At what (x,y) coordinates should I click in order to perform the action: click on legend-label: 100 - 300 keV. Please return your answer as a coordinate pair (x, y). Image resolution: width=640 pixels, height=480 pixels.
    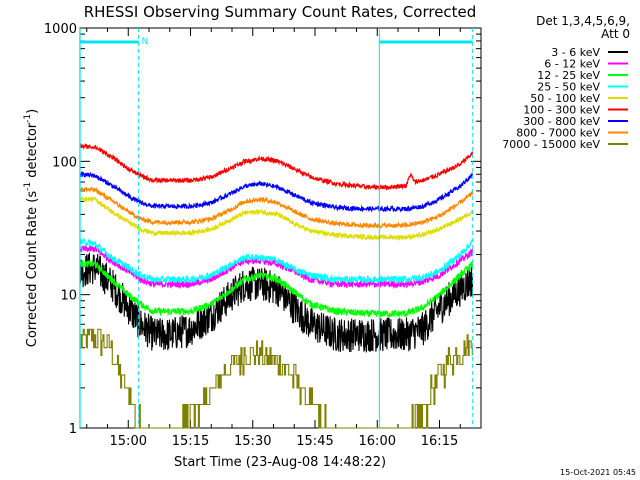
    Looking at the image, I should click on (561, 110).